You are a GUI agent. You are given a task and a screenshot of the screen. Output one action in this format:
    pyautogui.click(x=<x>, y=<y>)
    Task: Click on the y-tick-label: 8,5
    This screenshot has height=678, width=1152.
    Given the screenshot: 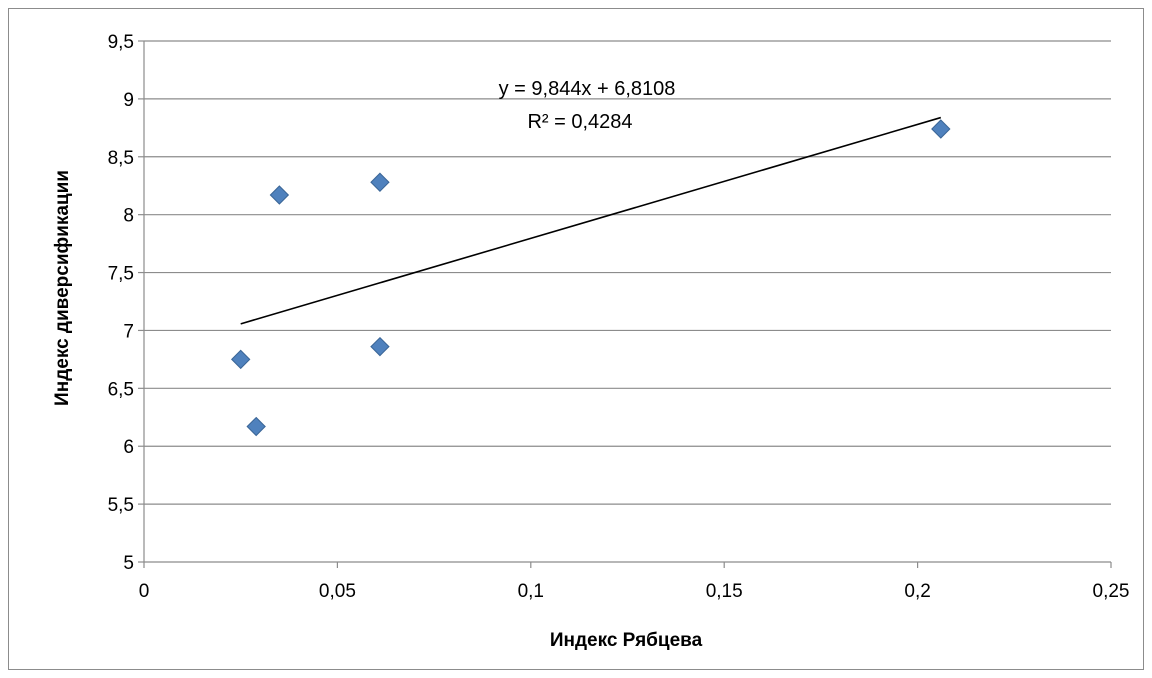 What is the action you would take?
    pyautogui.click(x=121, y=158)
    